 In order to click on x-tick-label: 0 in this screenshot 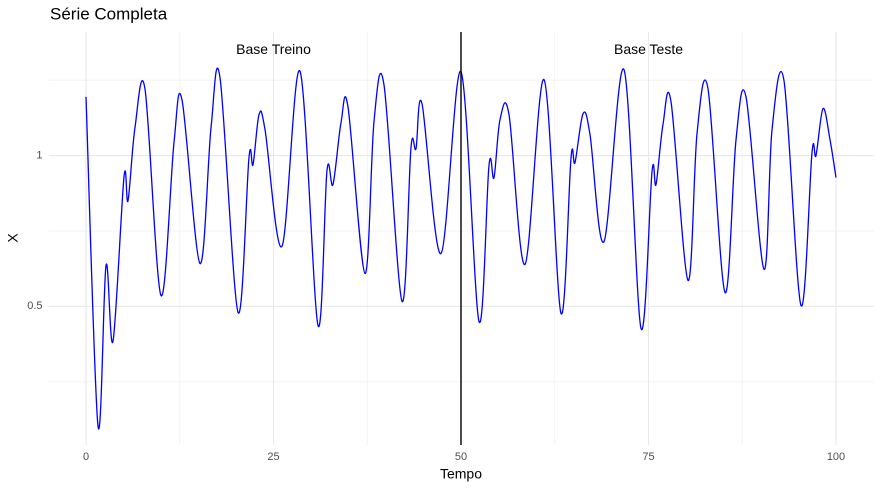, I will do `click(86, 457)`.